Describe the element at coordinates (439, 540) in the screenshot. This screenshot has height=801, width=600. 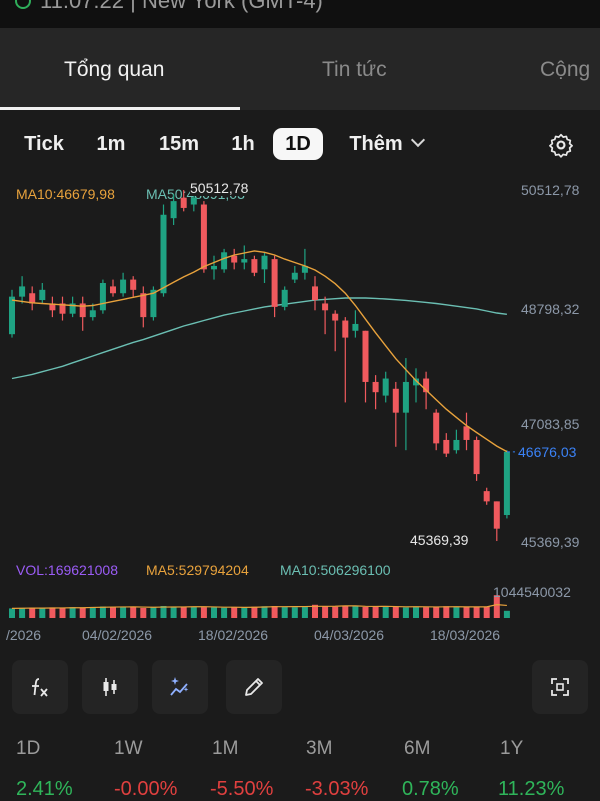
I see `low-price-marker: 45369,39` at that location.